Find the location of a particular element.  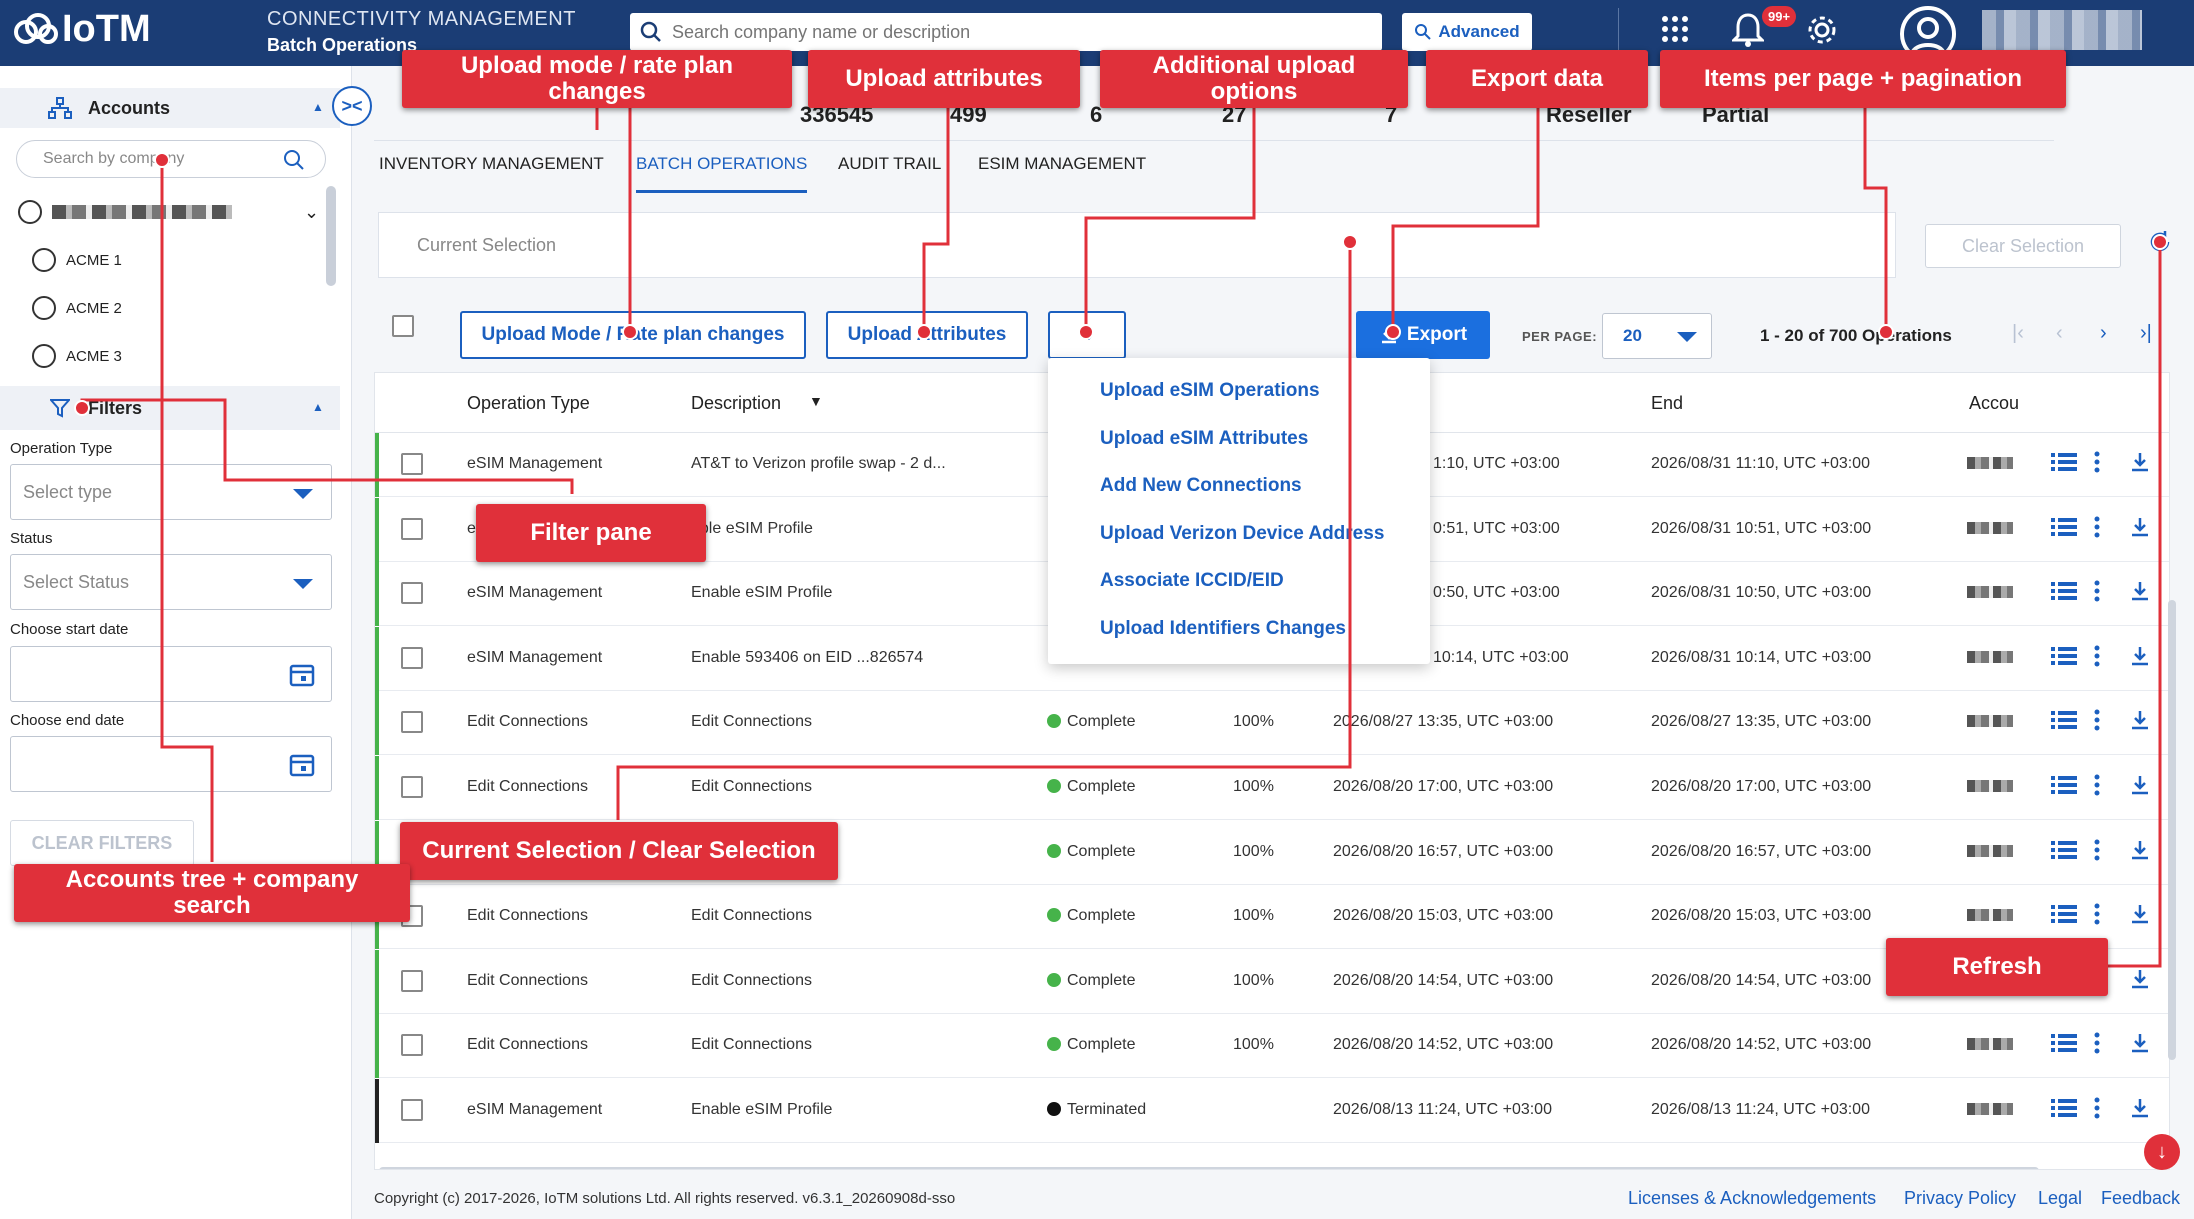

prev-page-icon: ‹ is located at coordinates (2059, 333).